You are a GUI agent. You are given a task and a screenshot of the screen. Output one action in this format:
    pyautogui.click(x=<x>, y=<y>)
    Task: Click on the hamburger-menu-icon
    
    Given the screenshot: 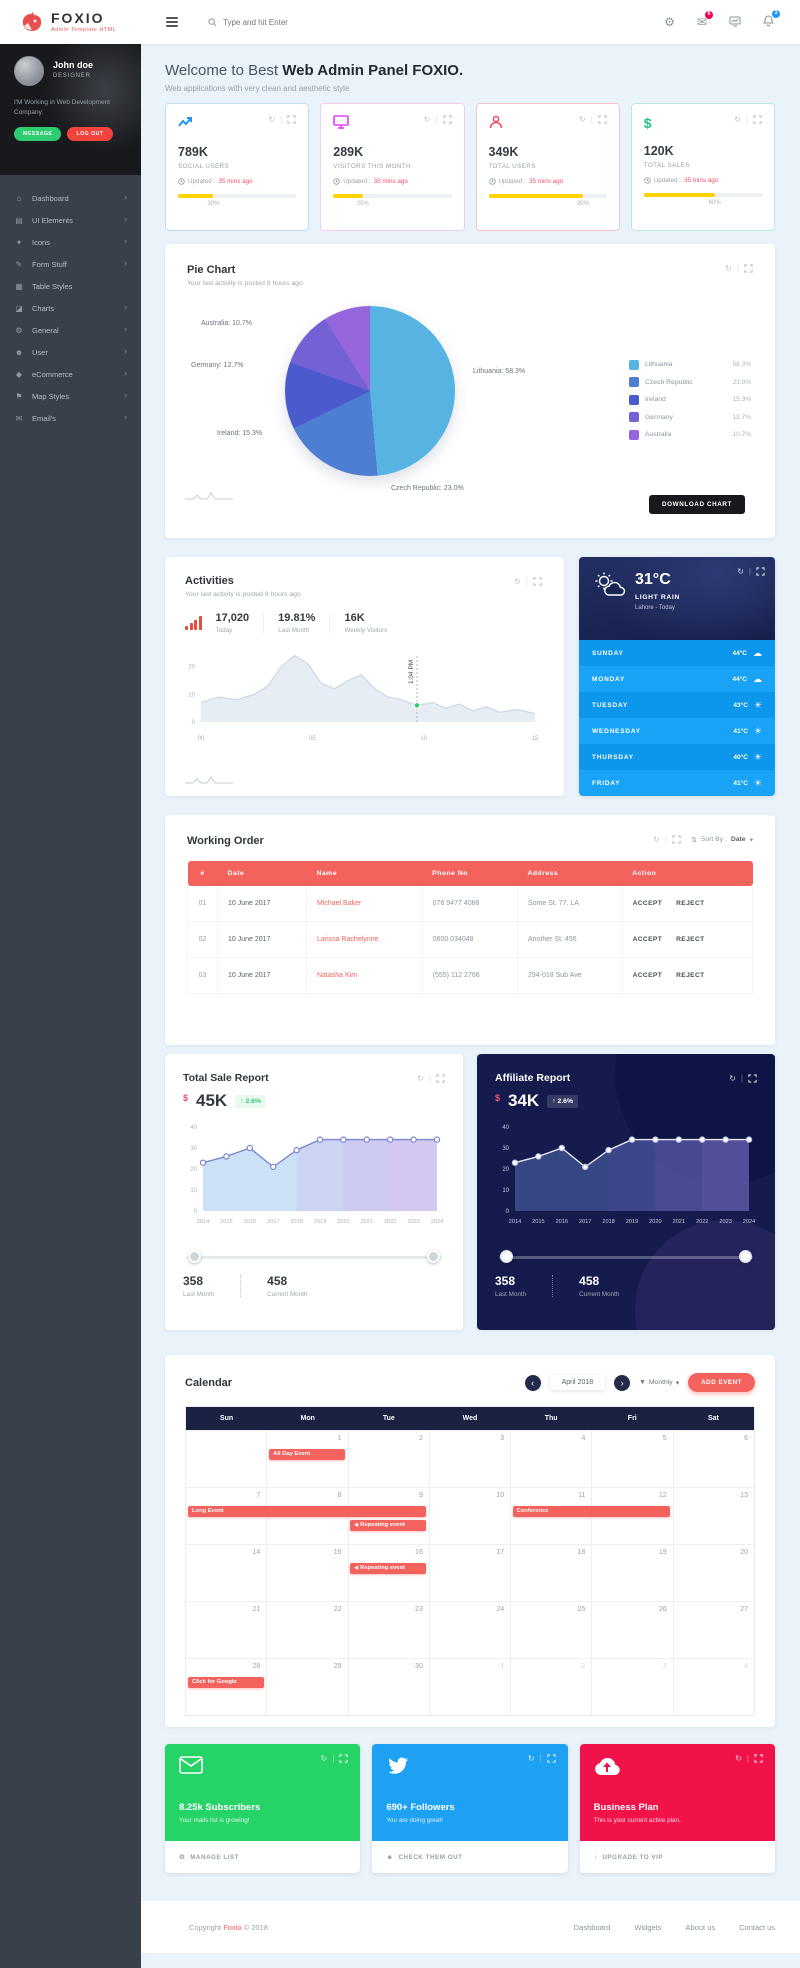 What is the action you would take?
    pyautogui.click(x=172, y=22)
    